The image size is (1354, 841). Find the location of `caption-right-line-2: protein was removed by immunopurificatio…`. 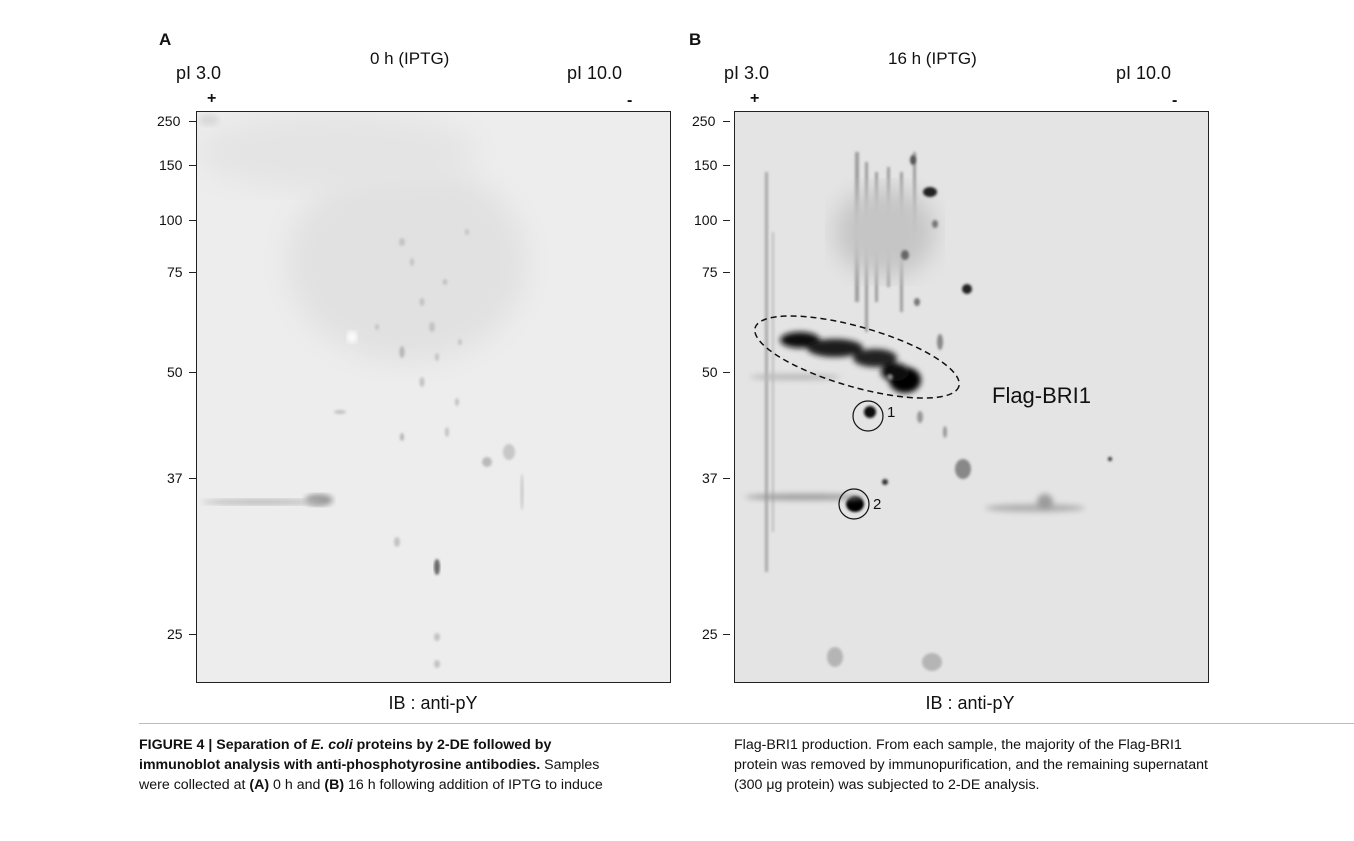

caption-right-line-2: protein was removed by immunopurificatio… is located at coordinates (971, 765).